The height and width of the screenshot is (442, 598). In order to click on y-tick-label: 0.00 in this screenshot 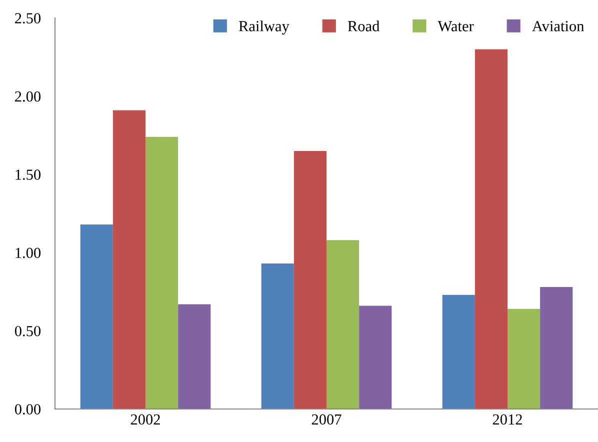, I will do `click(27, 409)`.